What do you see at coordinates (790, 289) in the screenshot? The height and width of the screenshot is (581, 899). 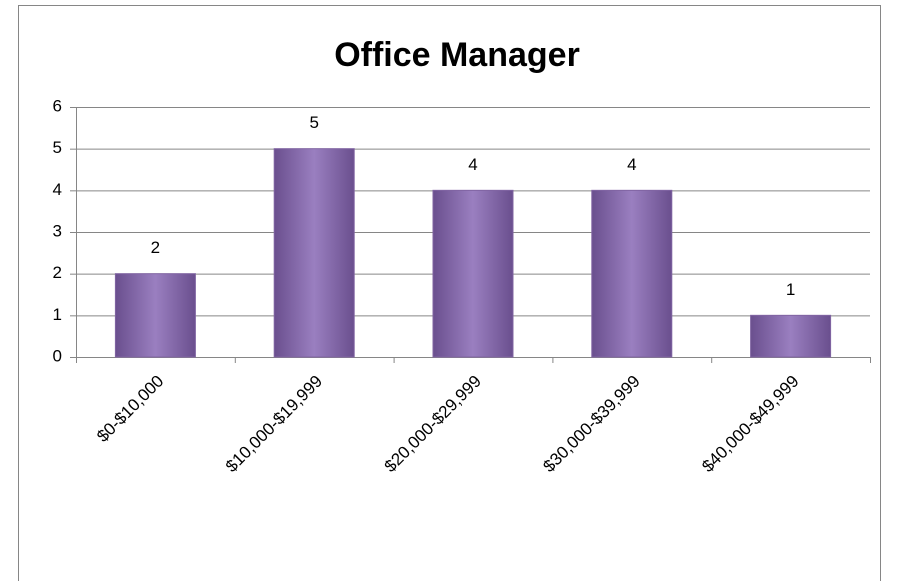 I see `data-label: 1` at bounding box center [790, 289].